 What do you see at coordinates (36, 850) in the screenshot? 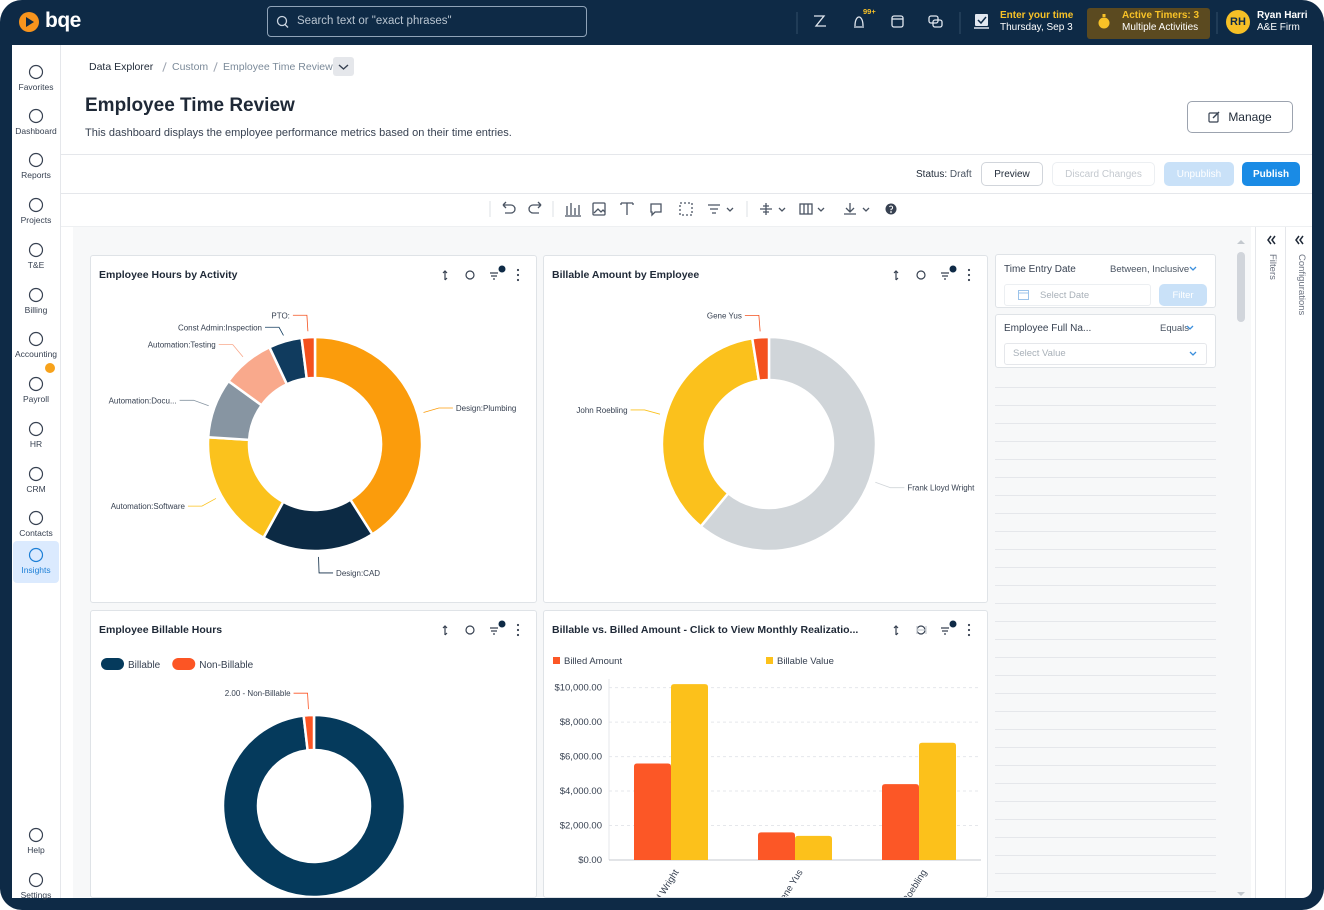
I see `nav-label: Help` at bounding box center [36, 850].